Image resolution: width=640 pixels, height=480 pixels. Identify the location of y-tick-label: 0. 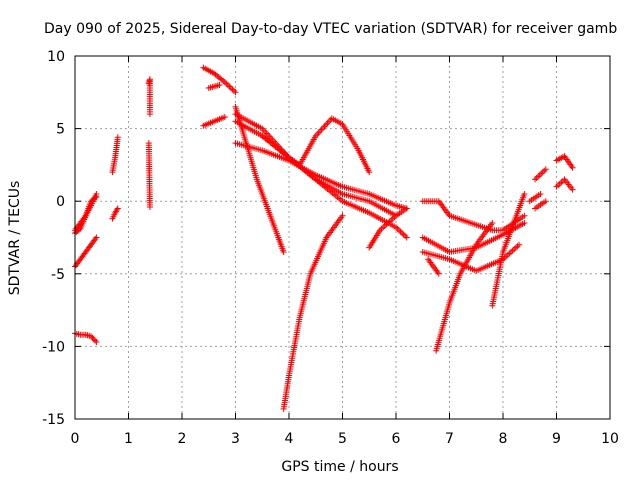
(60, 202).